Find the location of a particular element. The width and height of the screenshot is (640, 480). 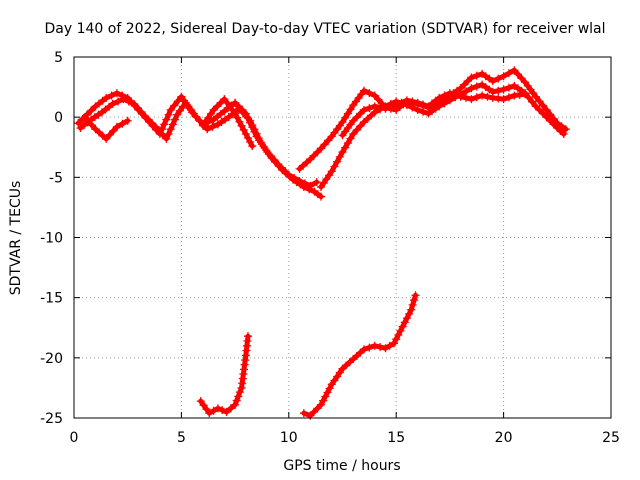

x-tick-label: 20 is located at coordinates (504, 438).